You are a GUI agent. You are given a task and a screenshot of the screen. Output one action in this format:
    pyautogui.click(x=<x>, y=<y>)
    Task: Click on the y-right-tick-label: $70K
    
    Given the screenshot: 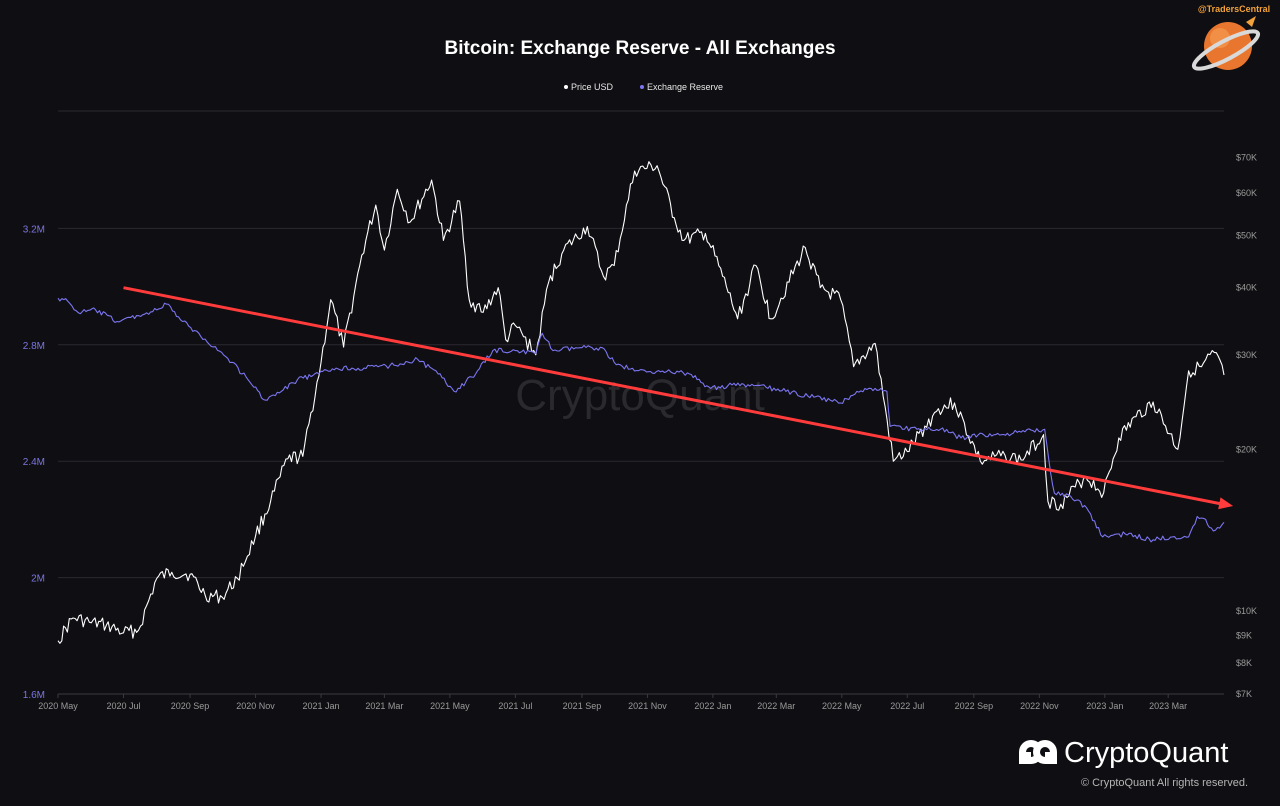 What is the action you would take?
    pyautogui.click(x=1246, y=157)
    